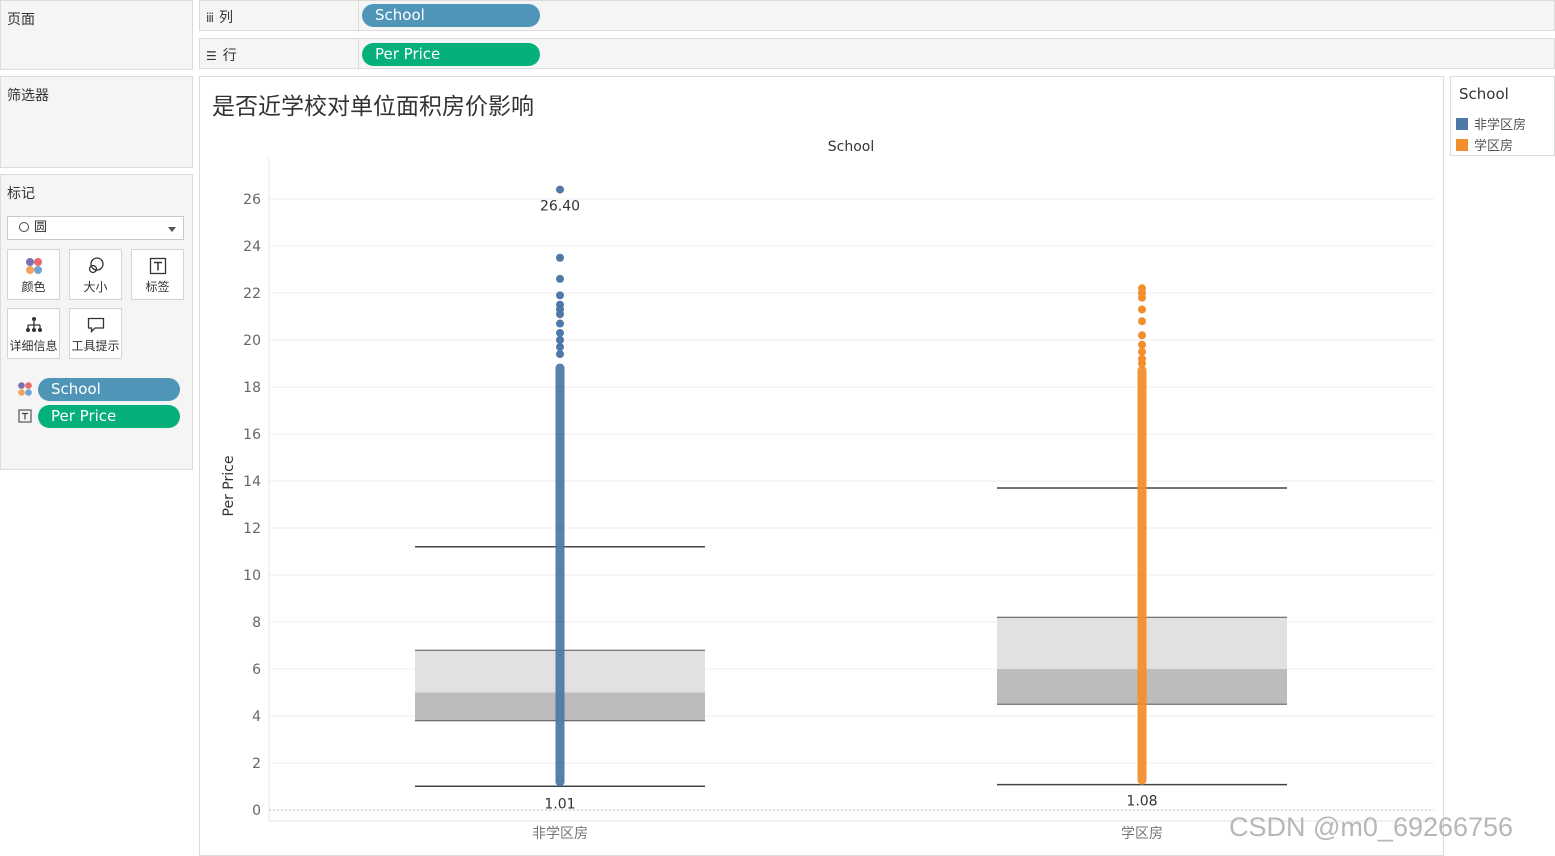 Image resolution: width=1555 pixels, height=856 pixels. Describe the element at coordinates (33, 333) in the screenshot. I see `detail-button: 详细信息` at that location.